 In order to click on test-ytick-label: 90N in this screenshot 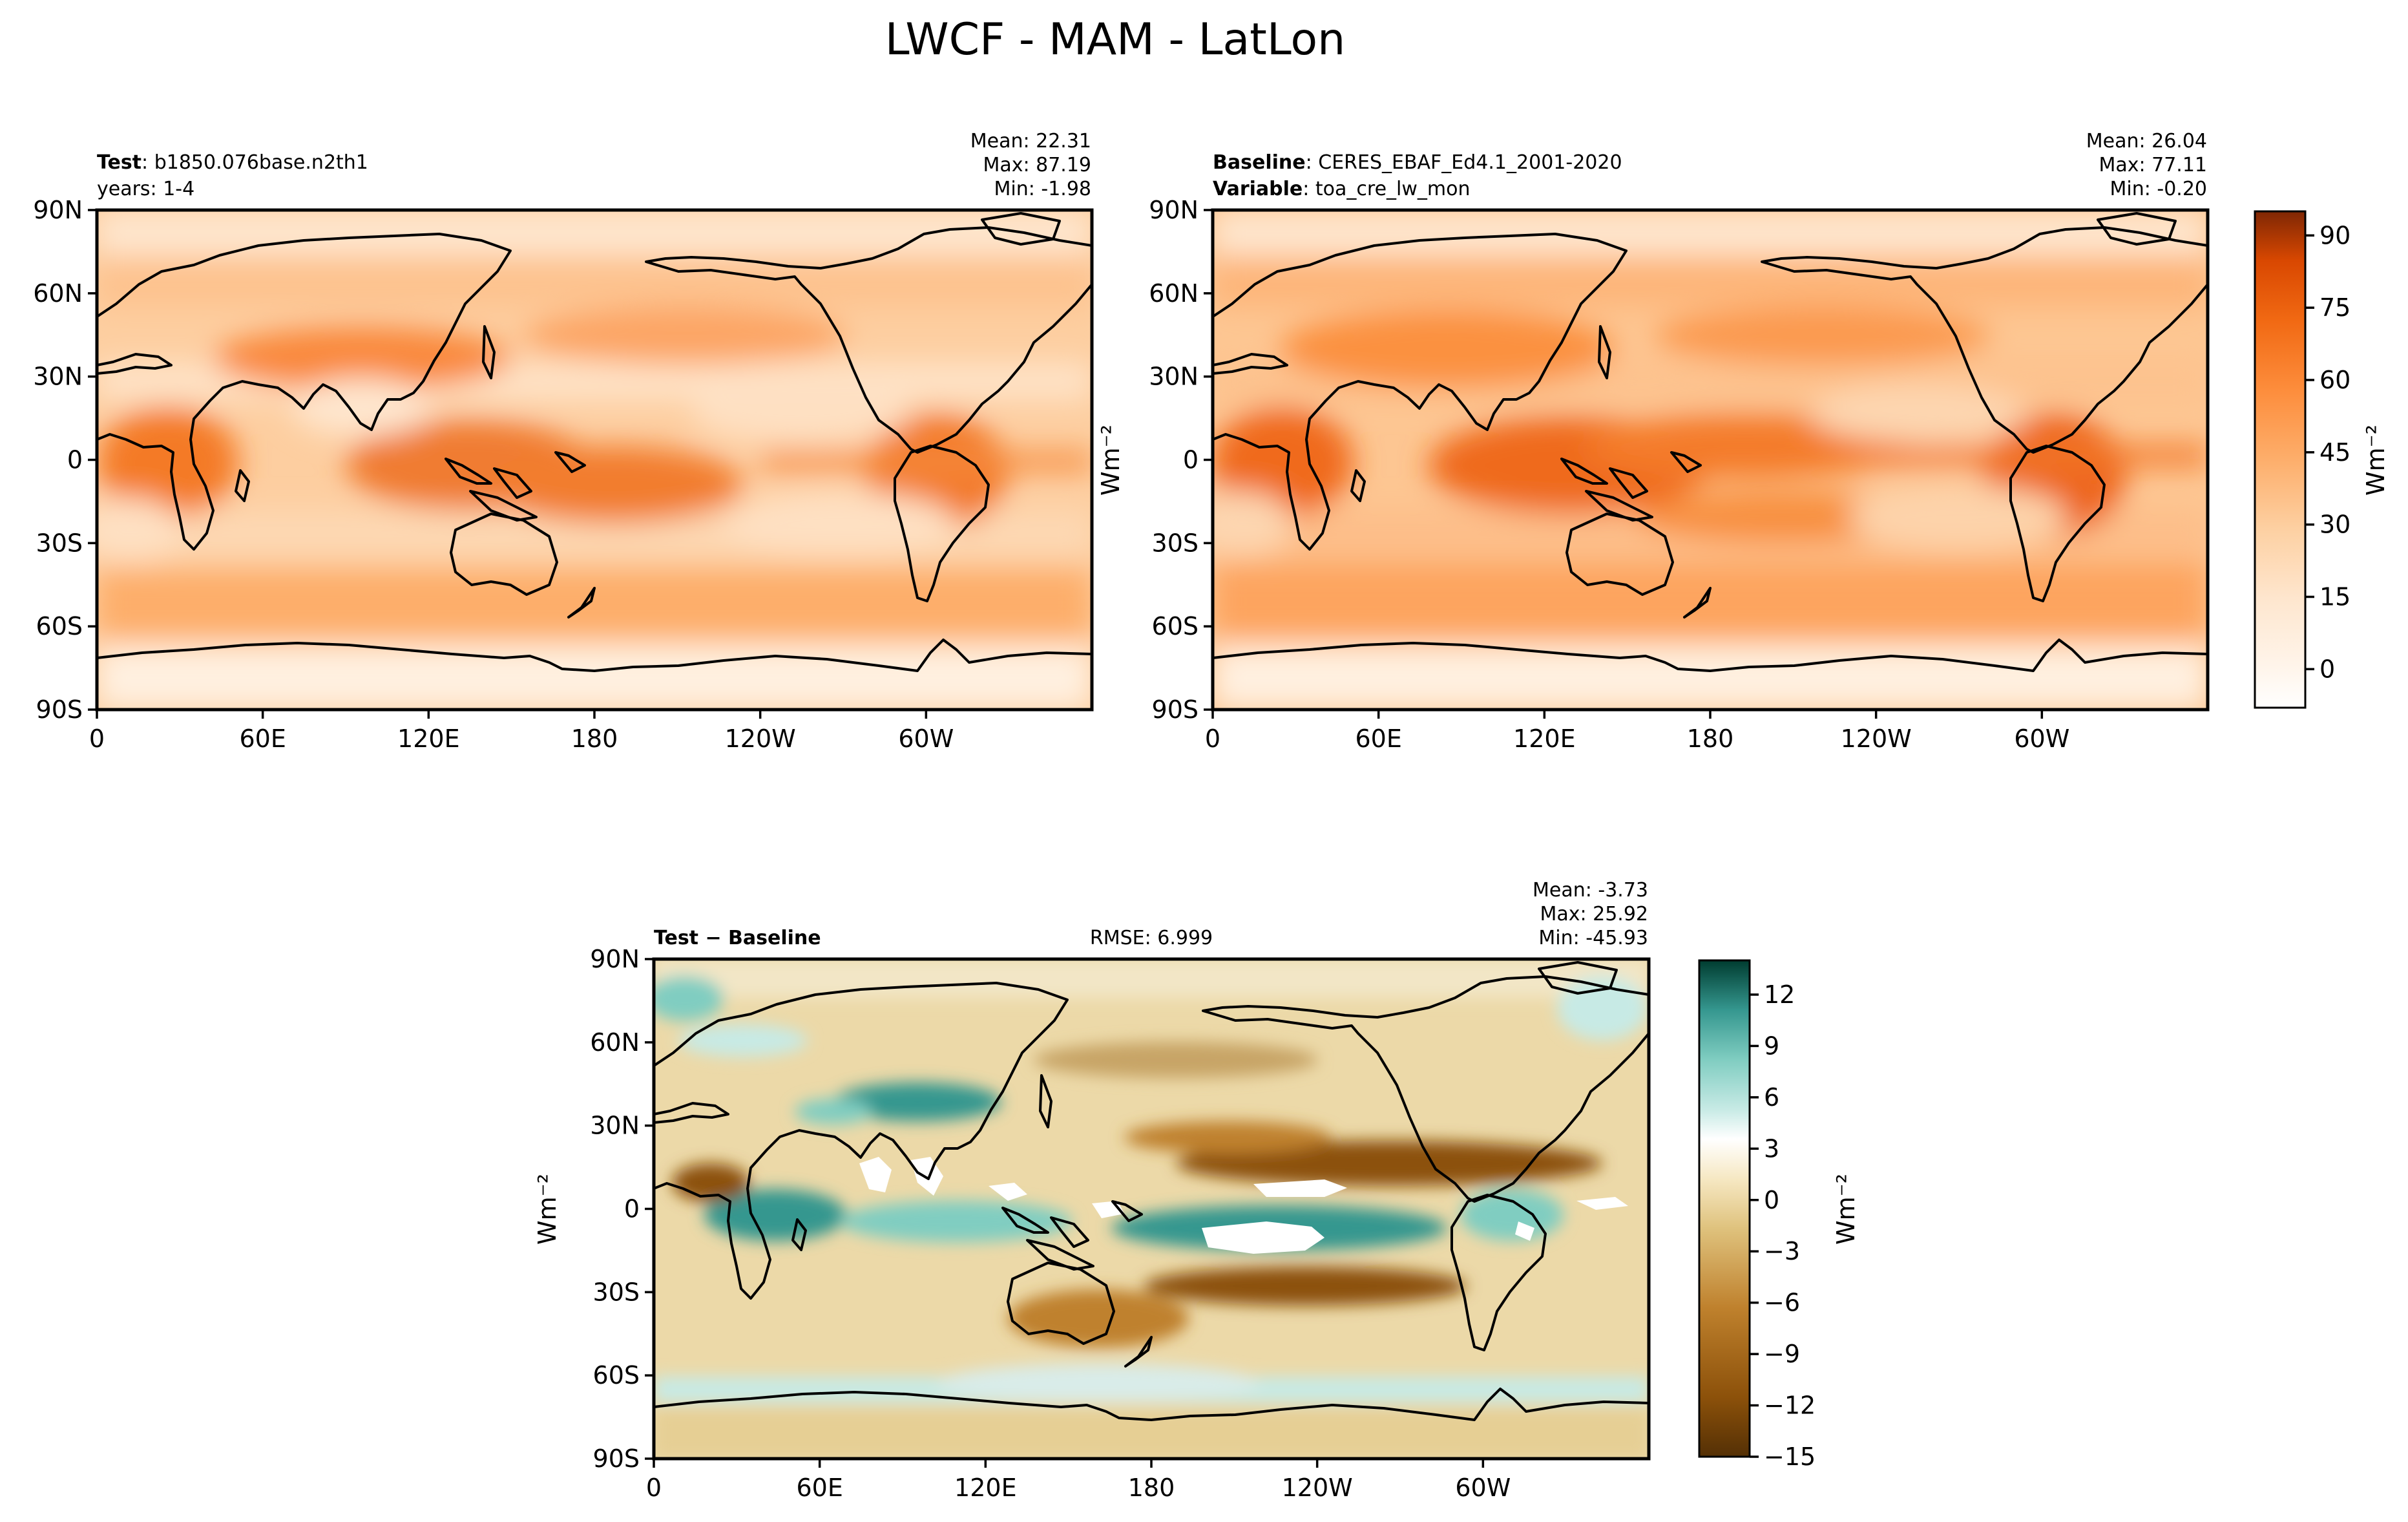, I will do `click(58, 210)`.